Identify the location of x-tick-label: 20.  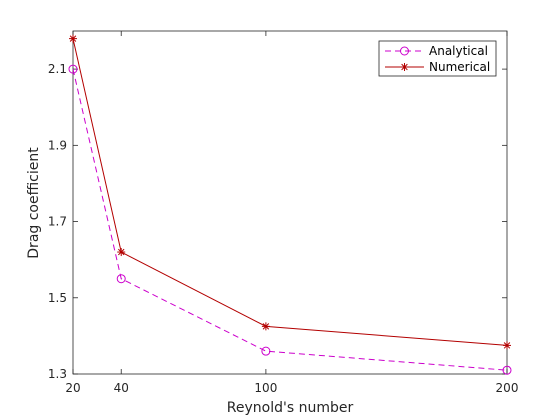
(72, 388).